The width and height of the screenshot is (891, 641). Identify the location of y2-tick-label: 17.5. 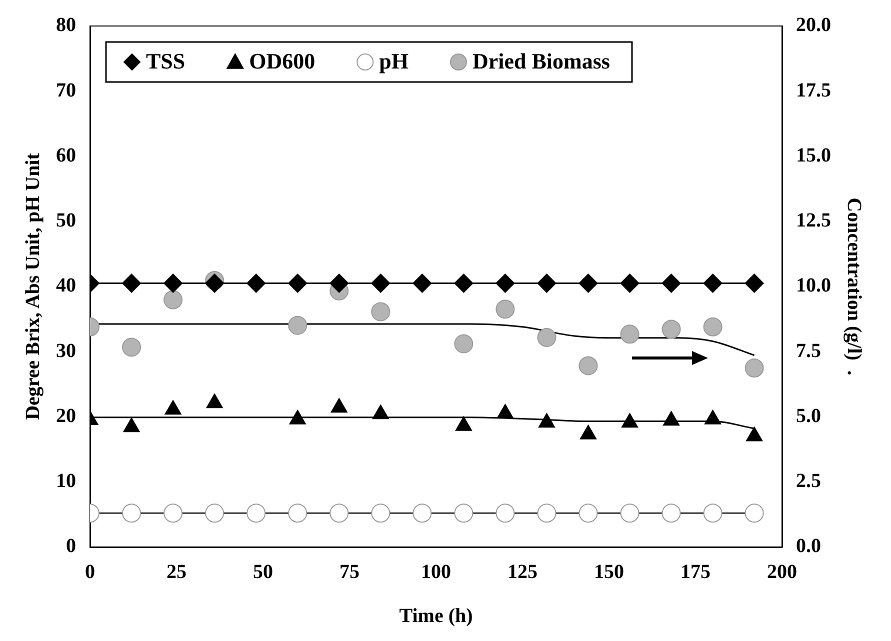
(813, 90).